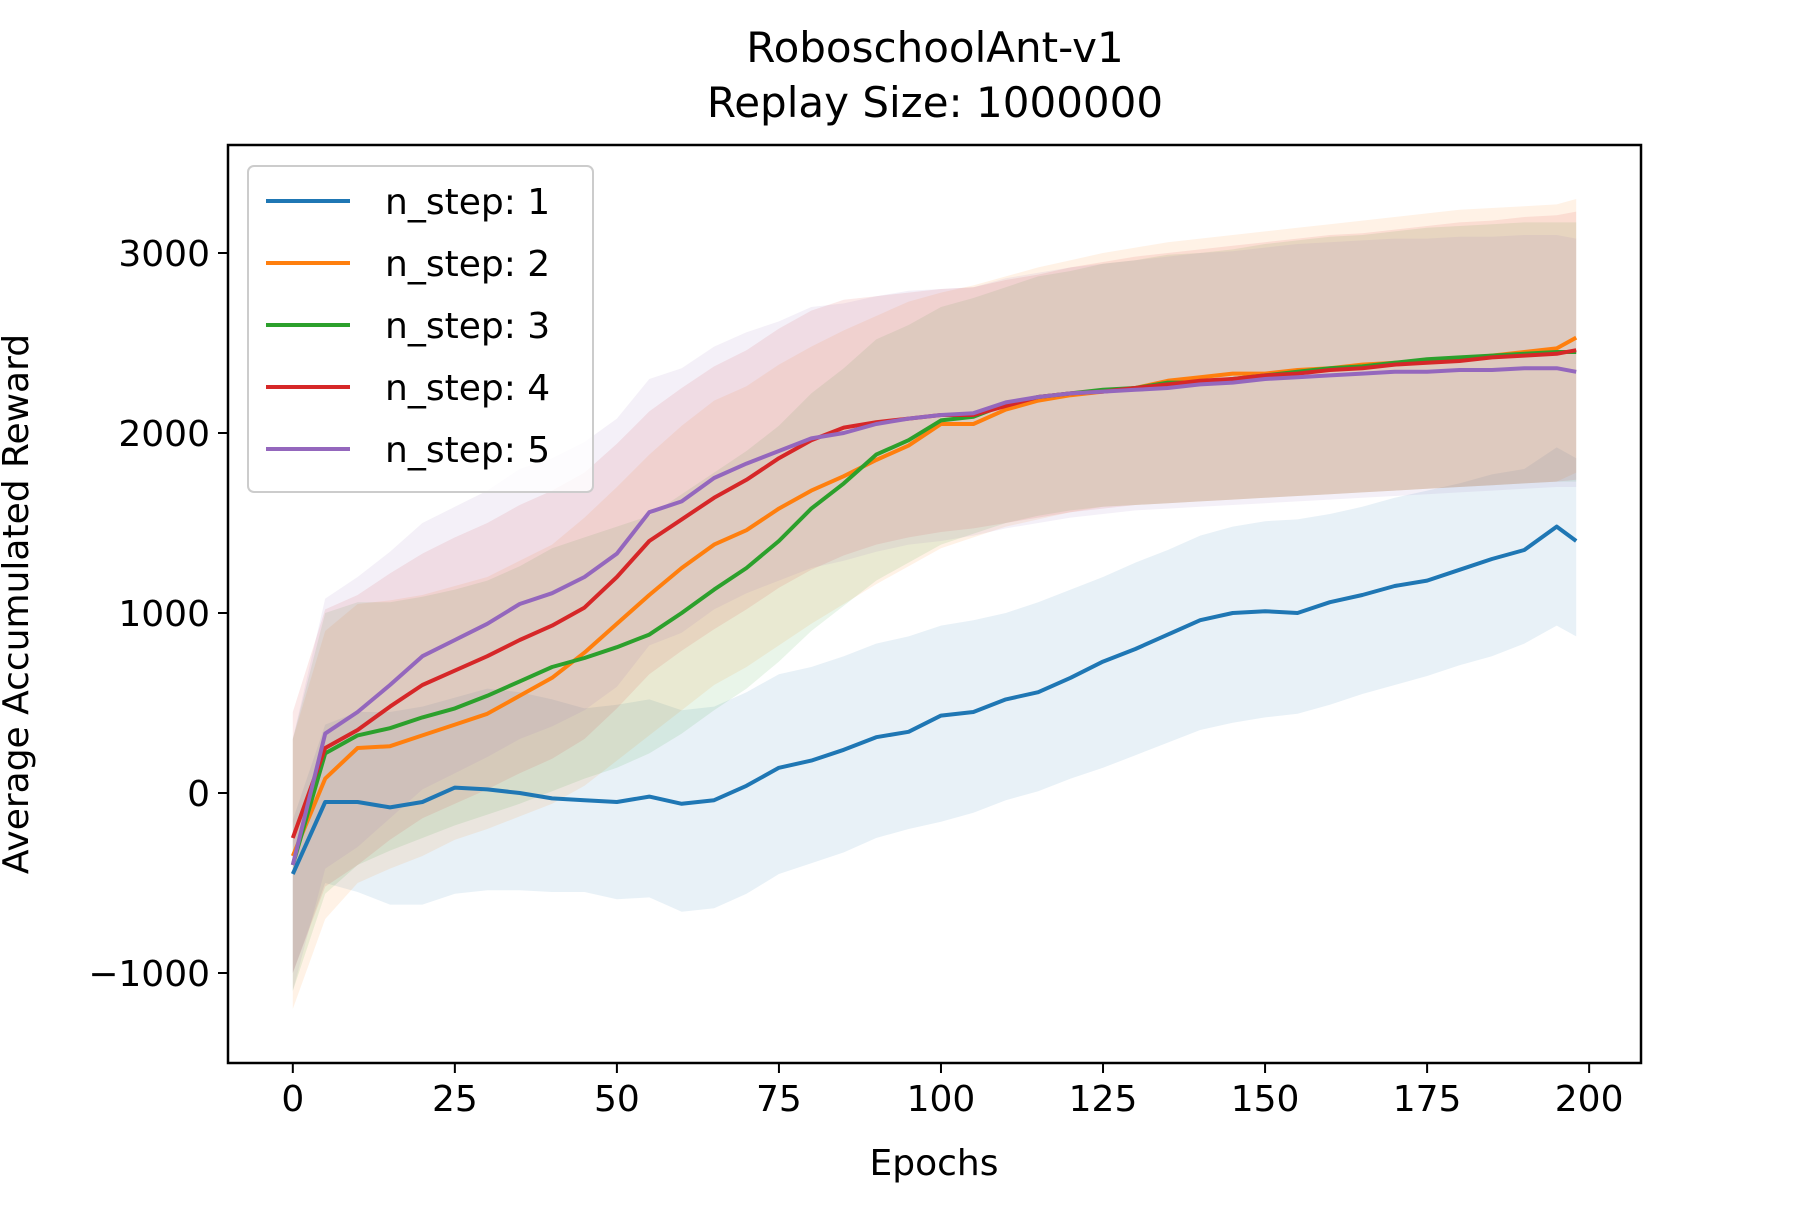 The image size is (1800, 1205). What do you see at coordinates (467, 326) in the screenshot?
I see `legend-label-3: n_step: 3` at bounding box center [467, 326].